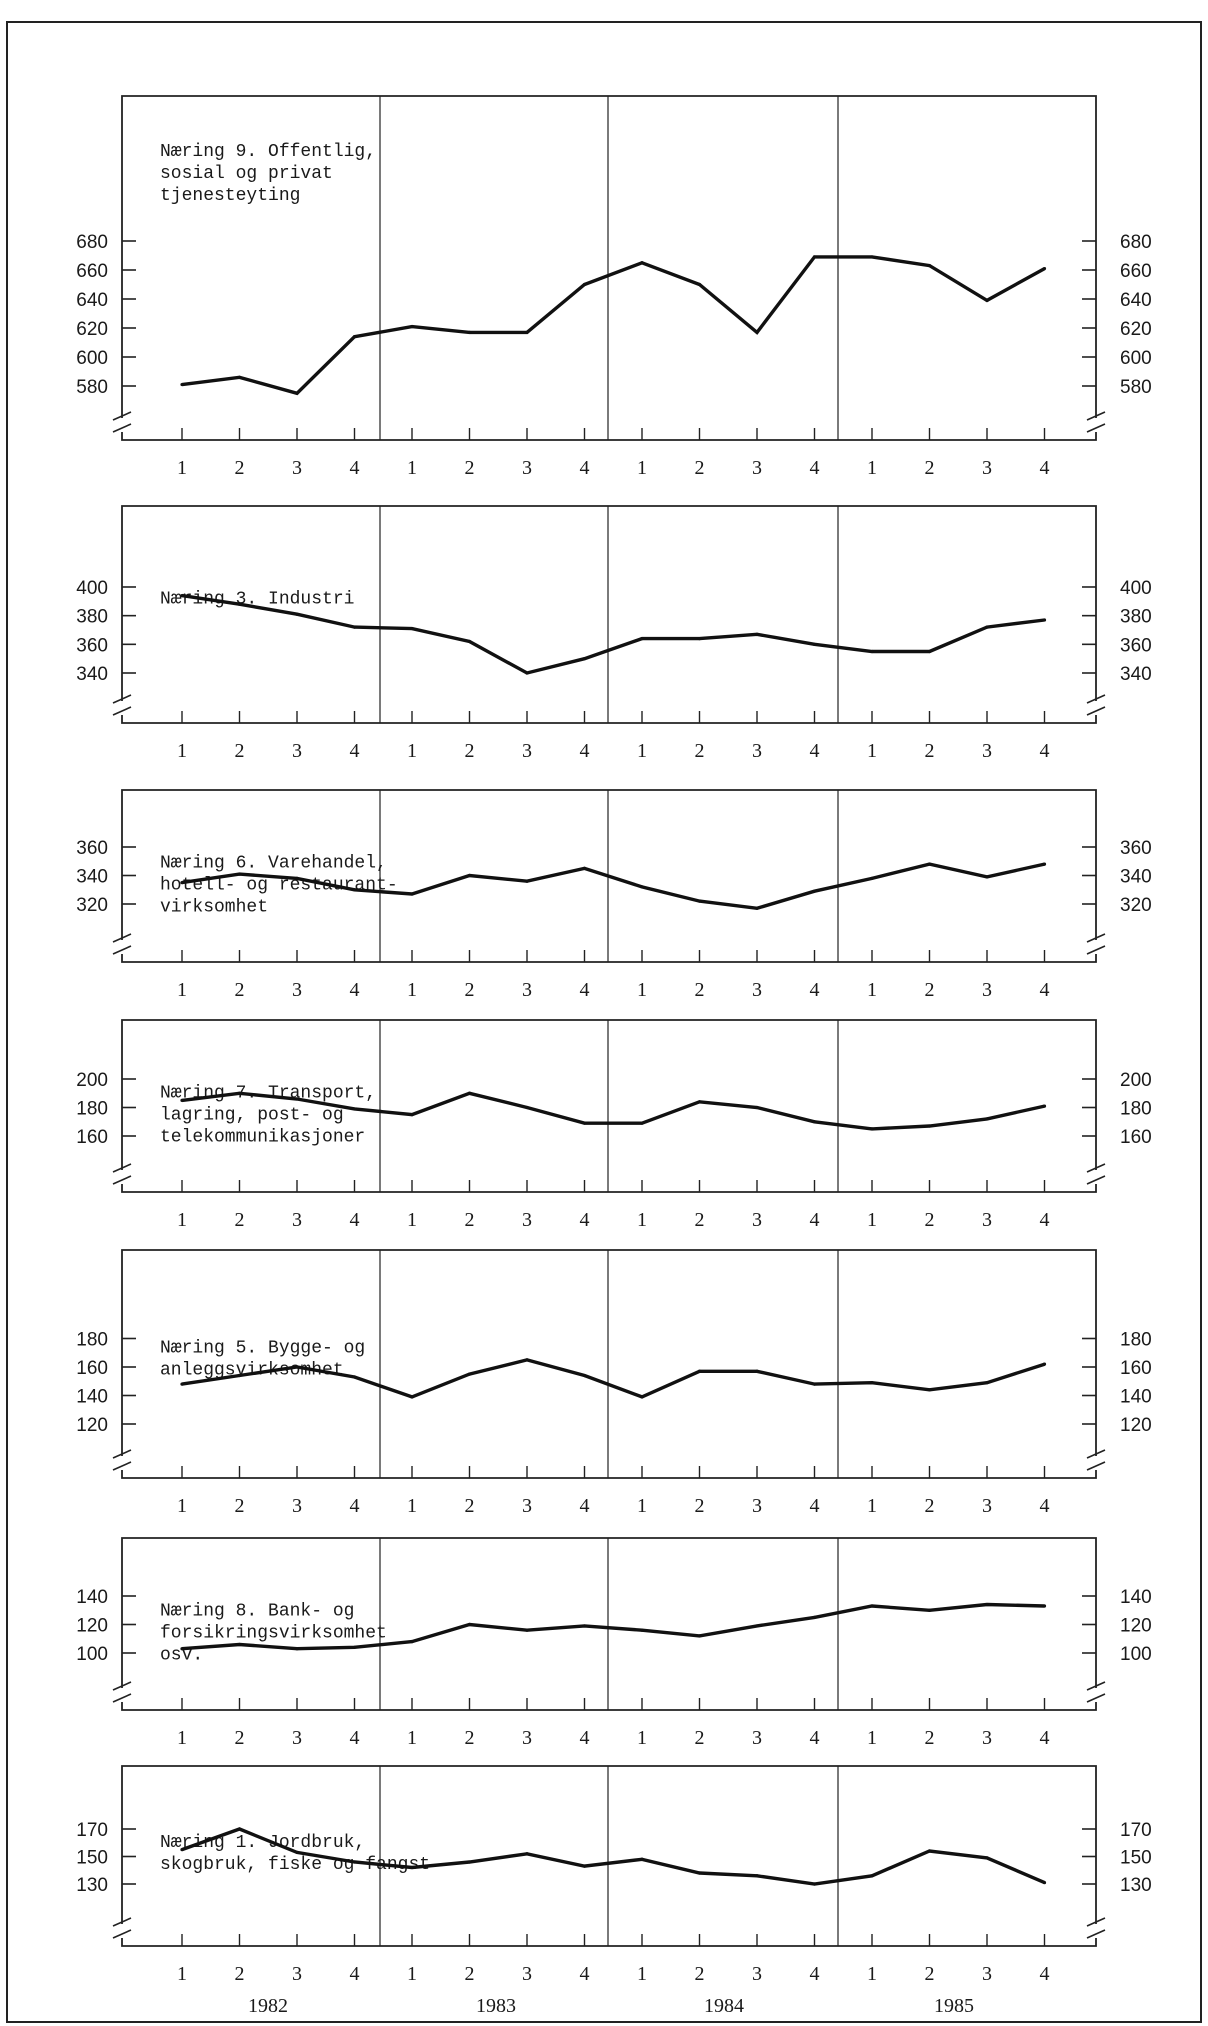  Describe the element at coordinates (1136, 242) in the screenshot. I see `y-tick-label-right: 680` at that location.